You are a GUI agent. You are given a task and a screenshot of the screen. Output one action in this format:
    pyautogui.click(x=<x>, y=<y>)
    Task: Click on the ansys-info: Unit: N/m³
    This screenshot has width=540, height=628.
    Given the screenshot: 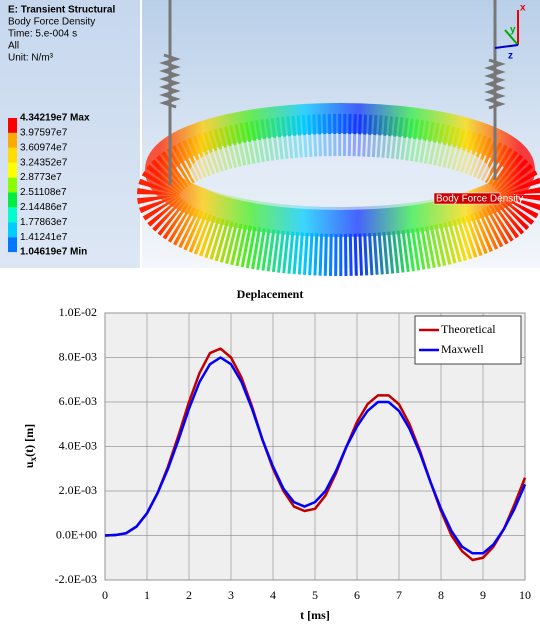 What is the action you would take?
    pyautogui.click(x=31, y=58)
    